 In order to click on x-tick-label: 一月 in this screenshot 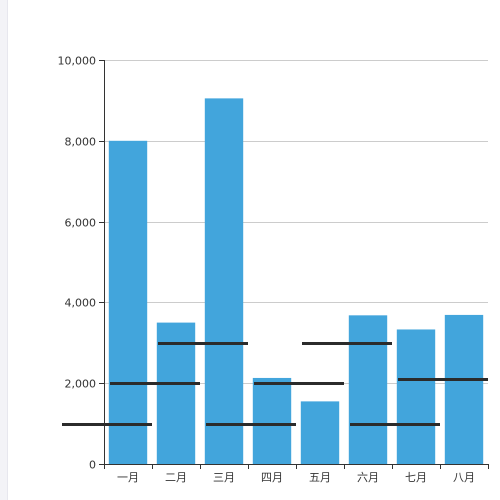, I will do `click(128, 477)`.